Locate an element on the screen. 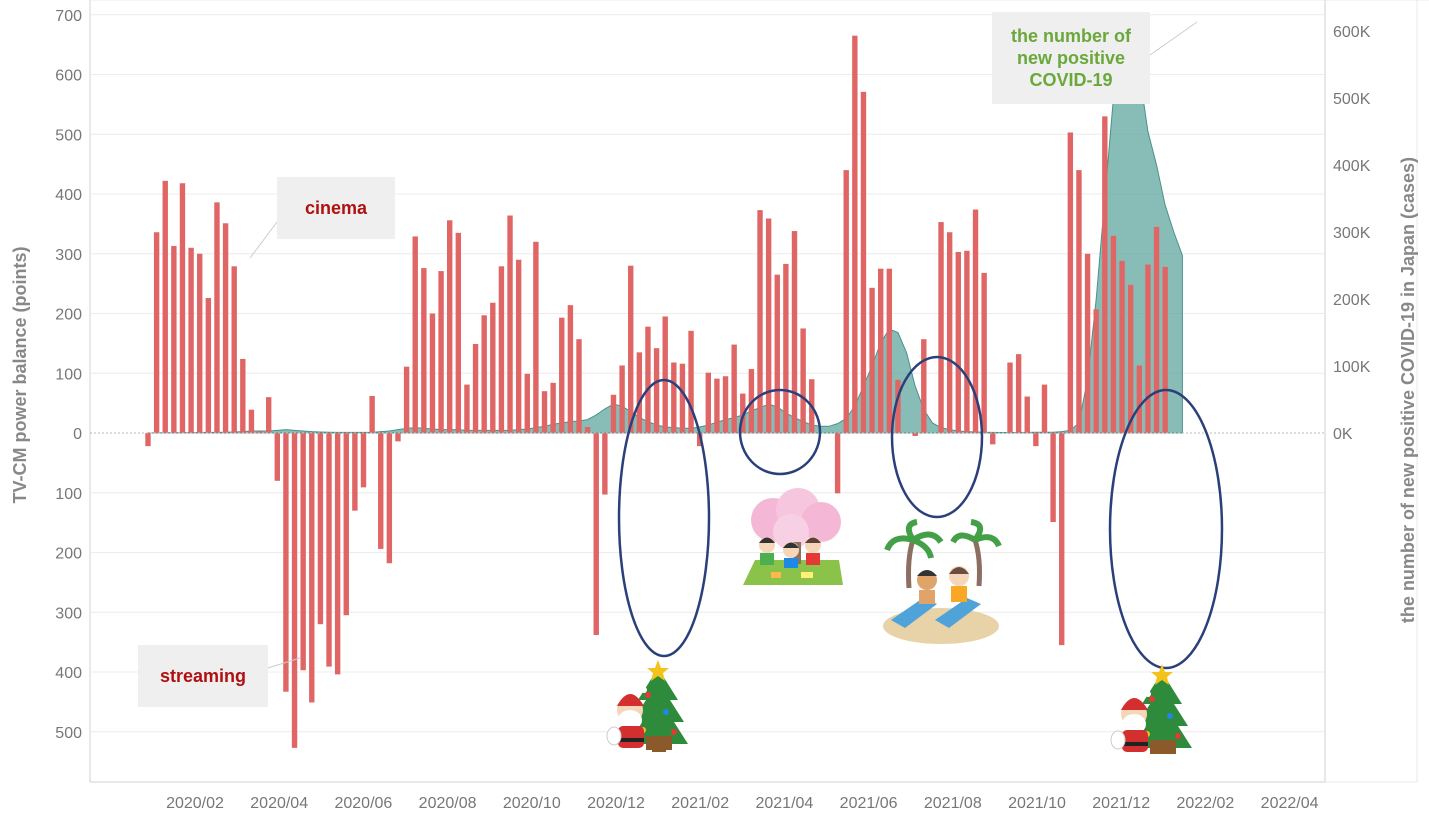 Image resolution: width=1429 pixels, height=818 pixels. x-tick-label: 2020/02 is located at coordinates (195, 803).